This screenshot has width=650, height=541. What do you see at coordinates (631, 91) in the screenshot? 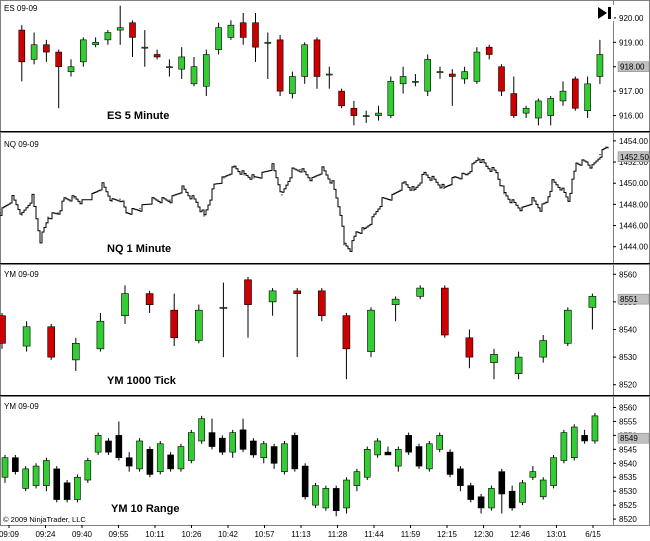
I see `y-tick-label: 917.00` at bounding box center [631, 91].